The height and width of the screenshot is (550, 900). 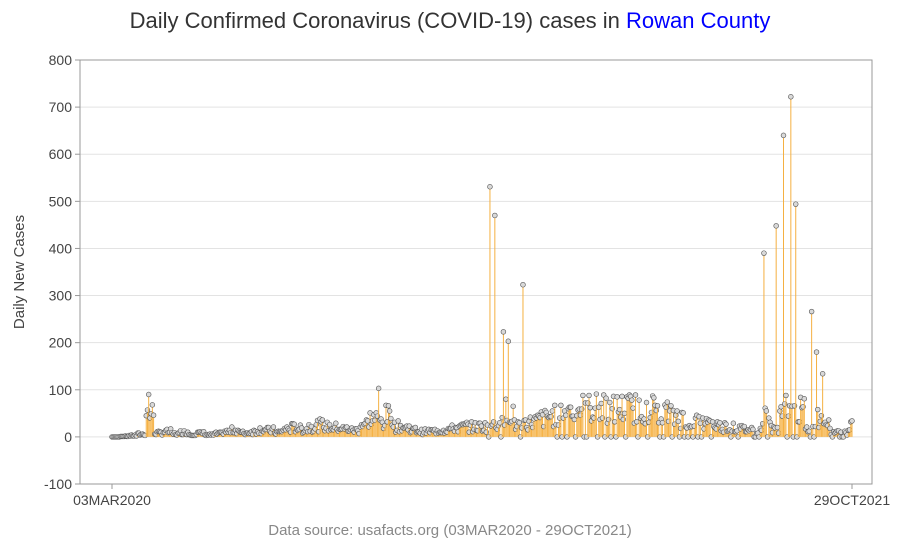 I want to click on x-tick-label: 03MAR2020, so click(x=112, y=500).